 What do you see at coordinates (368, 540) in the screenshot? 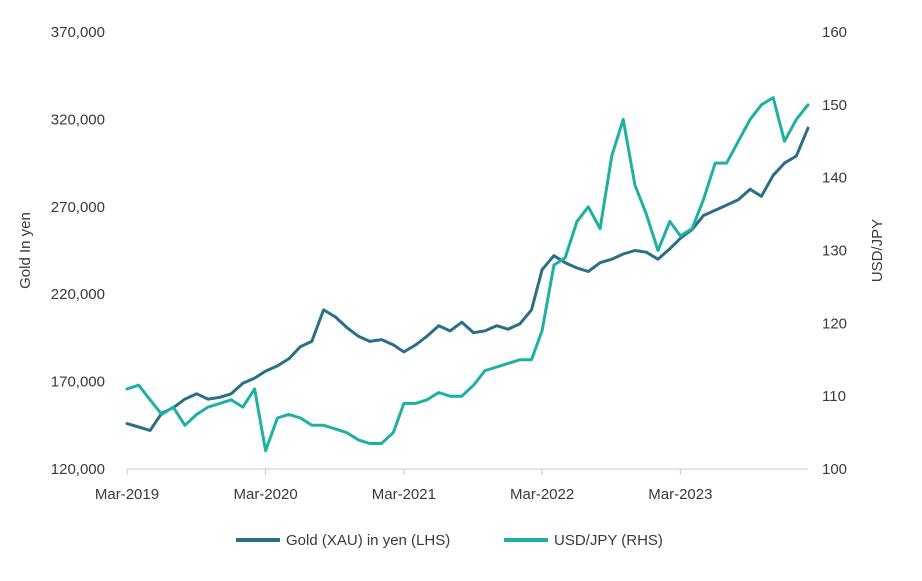
I see `legend-item-gold-label: Gold (XAU) in yen (LHS)` at bounding box center [368, 540].